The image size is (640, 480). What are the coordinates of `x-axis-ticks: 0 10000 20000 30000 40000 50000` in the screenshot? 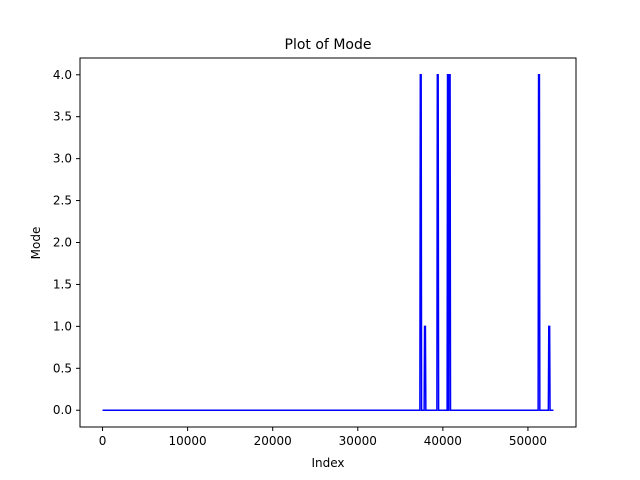 It's located at (323, 437).